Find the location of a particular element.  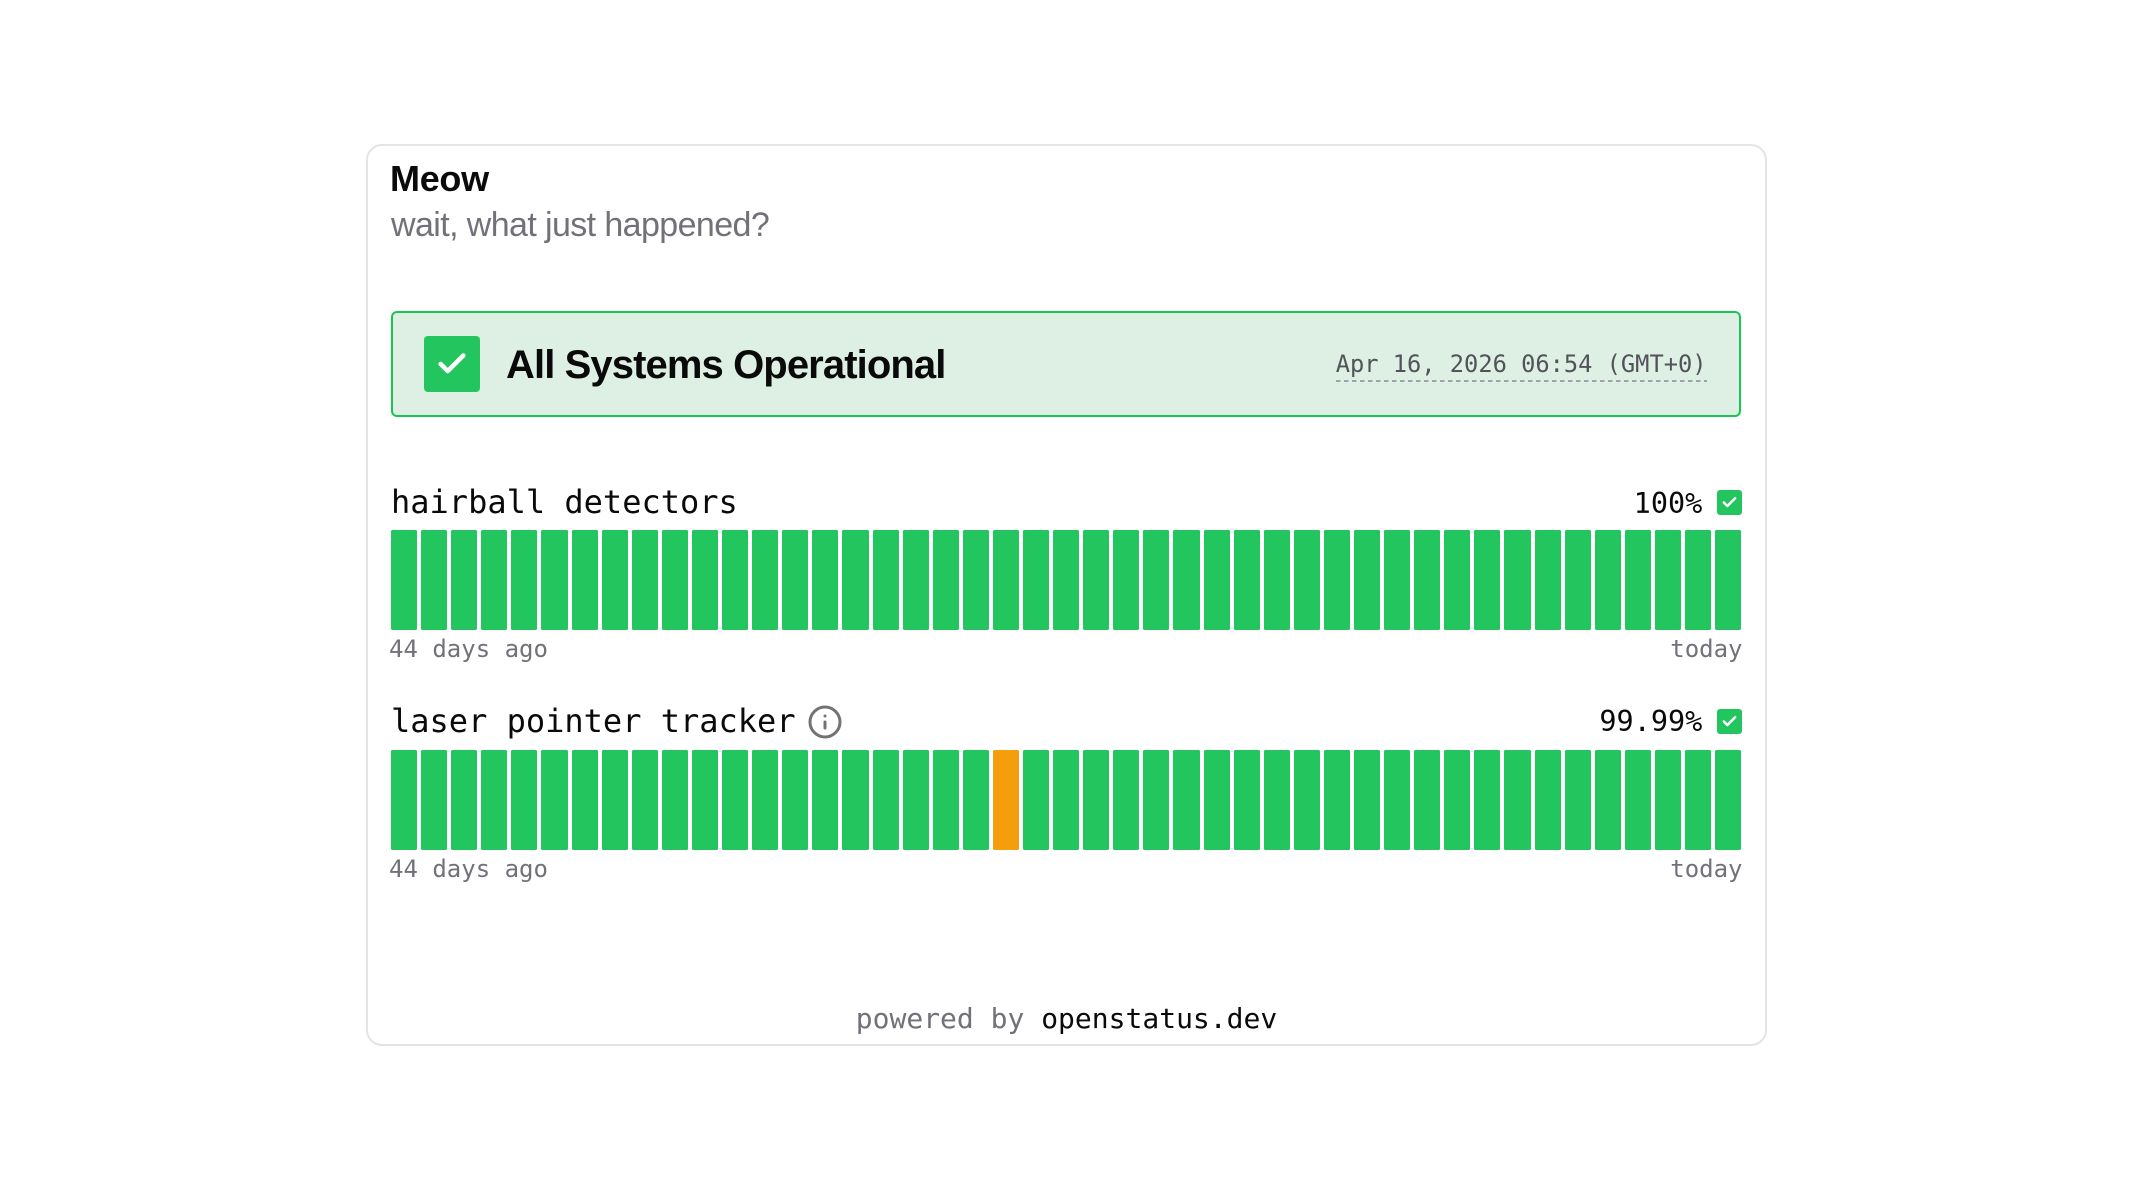

uptime-bar-degraded is located at coordinates (1005, 800).